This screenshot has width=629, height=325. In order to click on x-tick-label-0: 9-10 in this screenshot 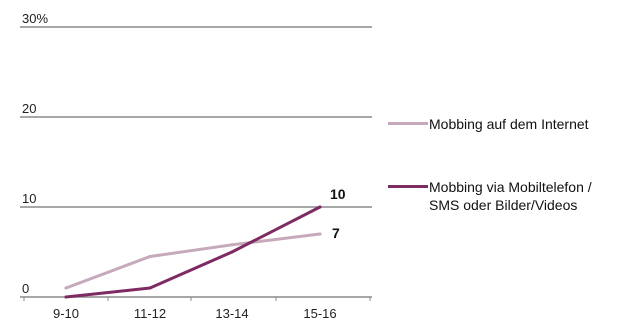, I will do `click(66, 313)`.